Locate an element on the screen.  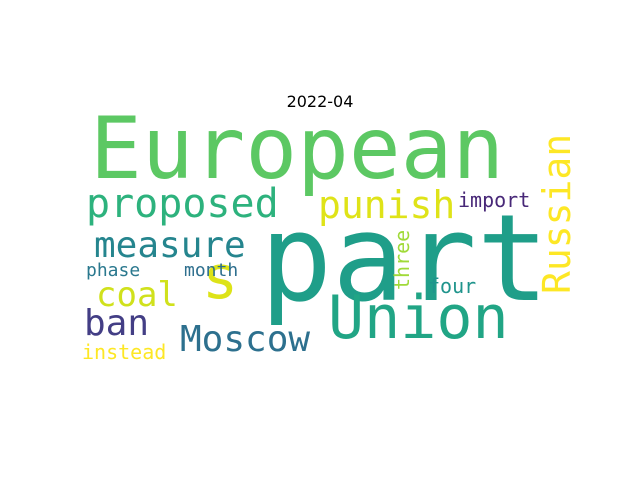
word-s: s is located at coordinates (220, 278).